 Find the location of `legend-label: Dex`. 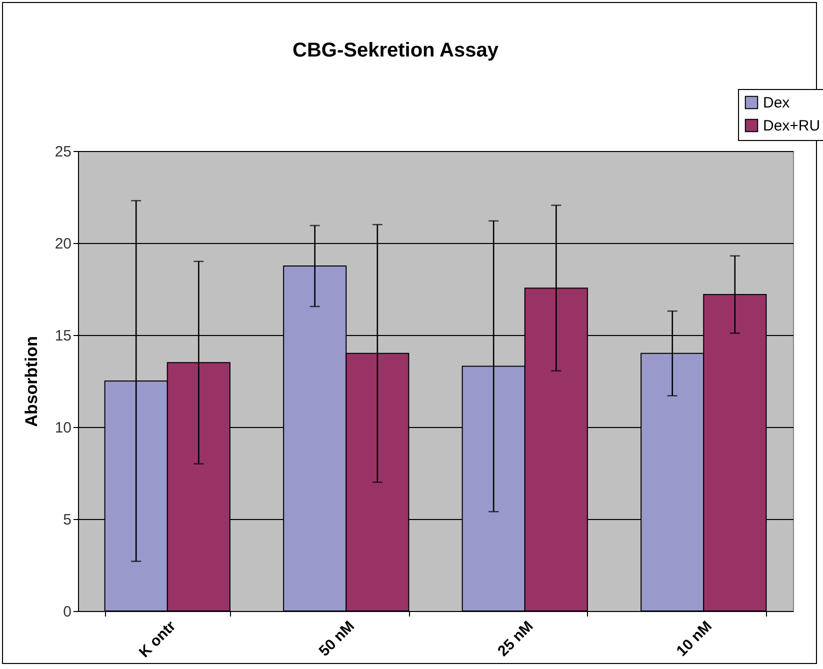

legend-label: Dex is located at coordinates (776, 103).